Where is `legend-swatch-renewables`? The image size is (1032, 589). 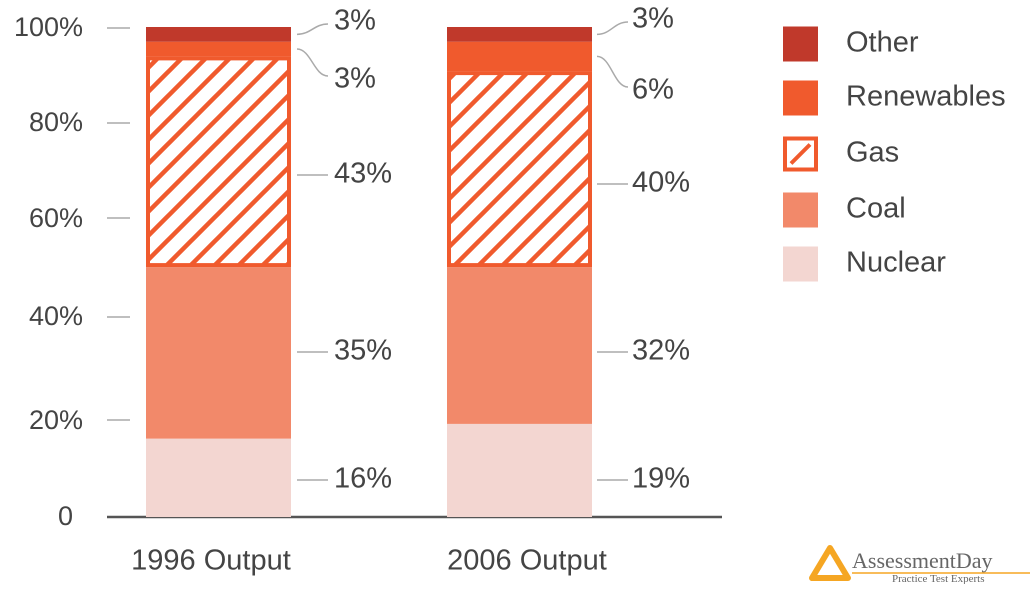 legend-swatch-renewables is located at coordinates (800, 98).